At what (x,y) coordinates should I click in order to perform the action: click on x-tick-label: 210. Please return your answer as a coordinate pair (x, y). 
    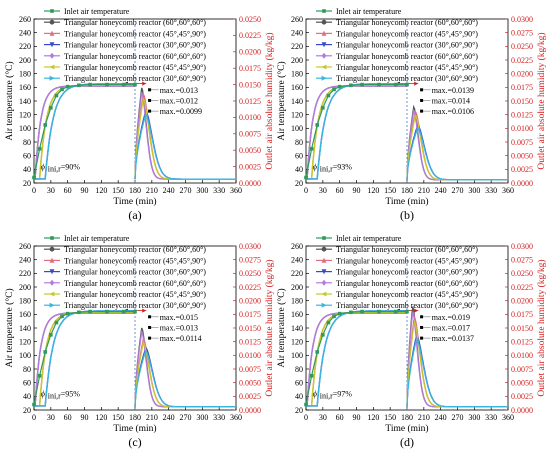
    Looking at the image, I should click on (152, 417).